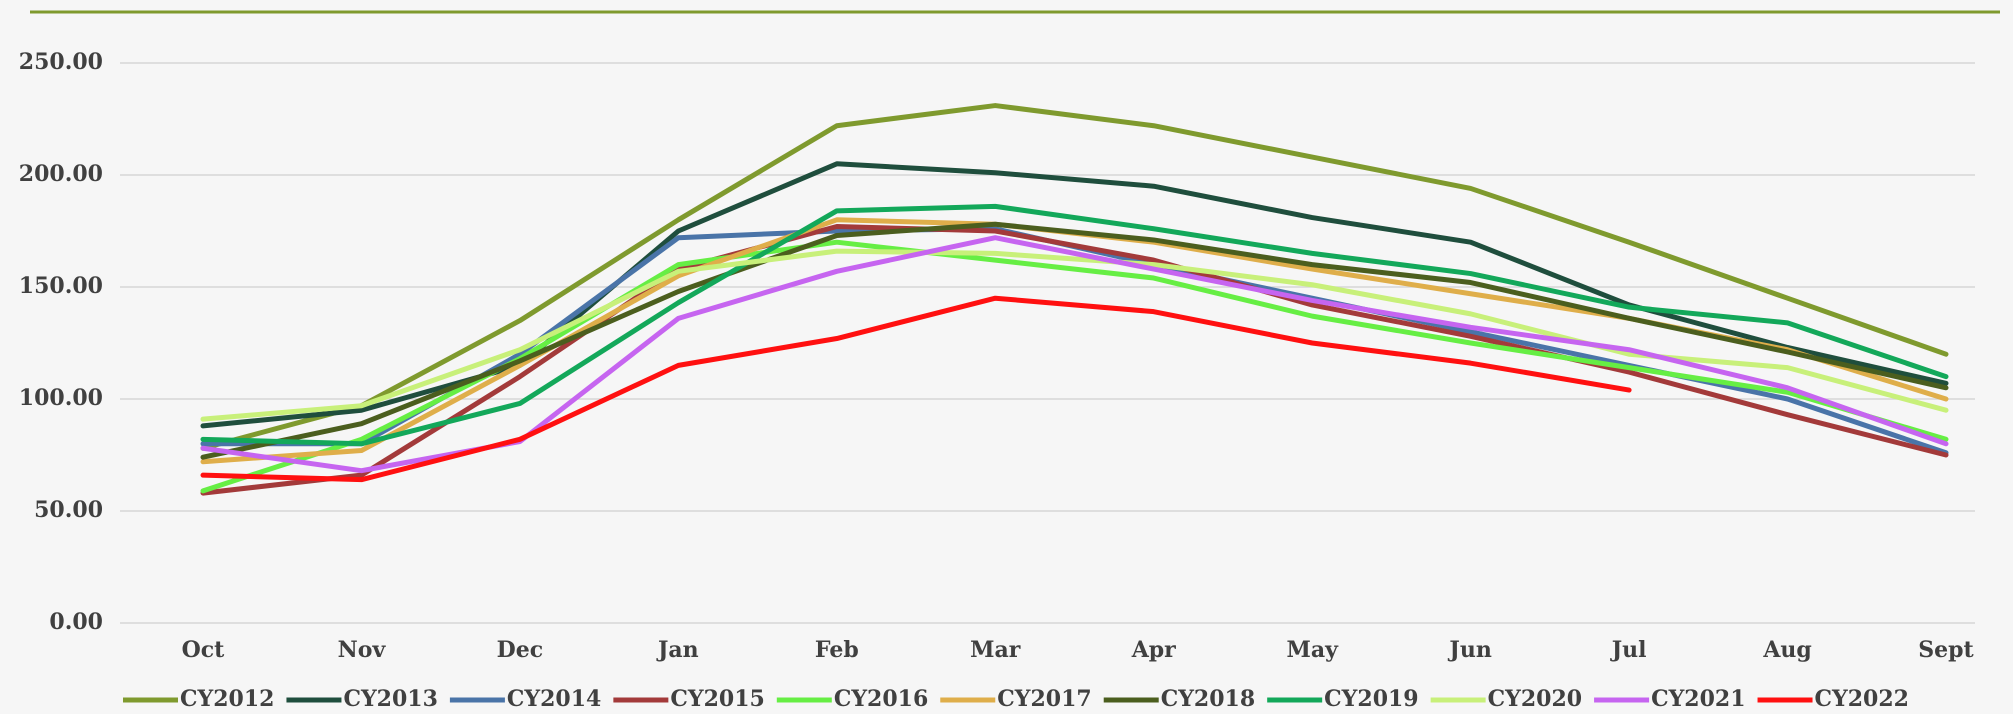 The image size is (2013, 714). I want to click on x-tick-label: Jul, so click(1628, 650).